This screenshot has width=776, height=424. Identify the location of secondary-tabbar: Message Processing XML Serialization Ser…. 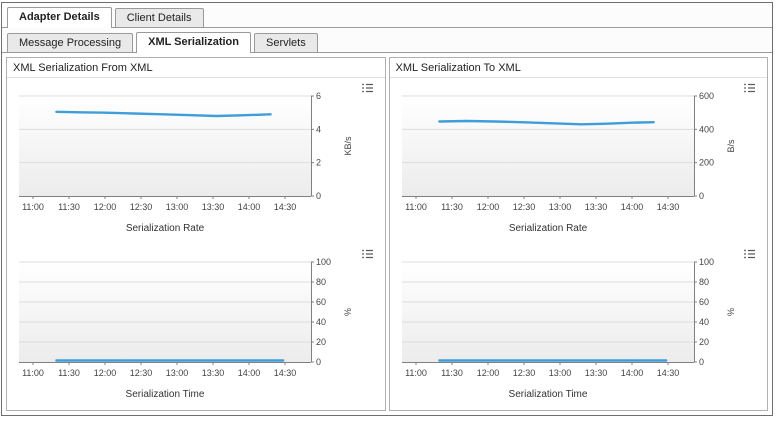
(387, 40).